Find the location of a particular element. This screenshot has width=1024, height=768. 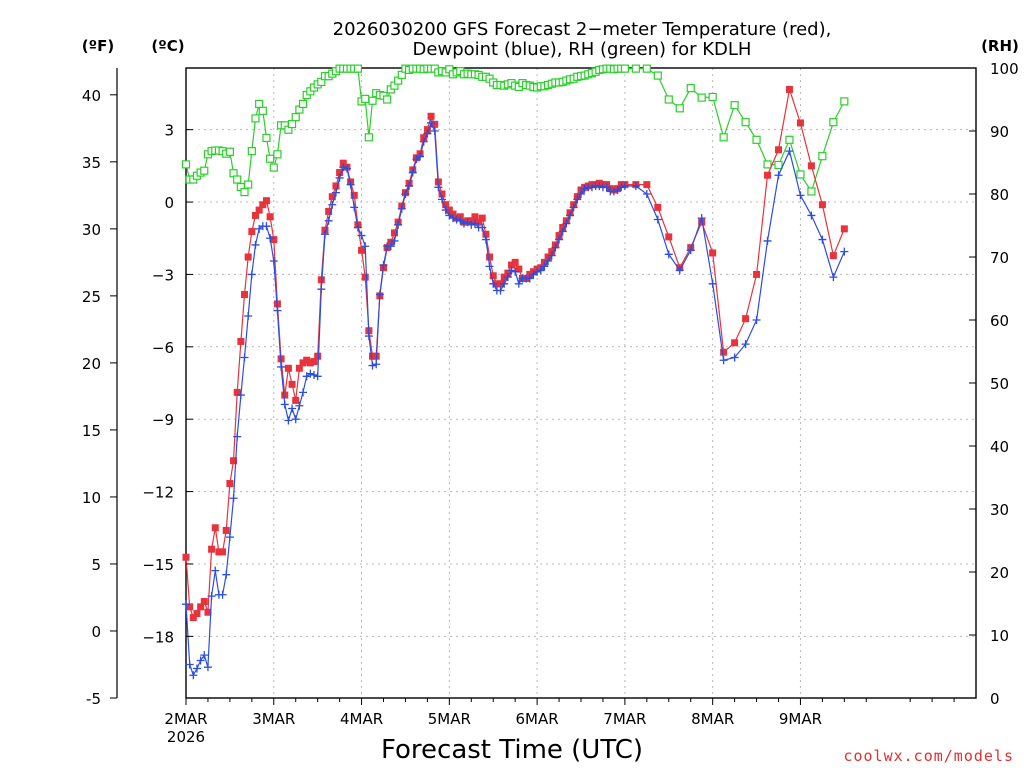

x-tick-label: 5MAR is located at coordinates (449, 719).